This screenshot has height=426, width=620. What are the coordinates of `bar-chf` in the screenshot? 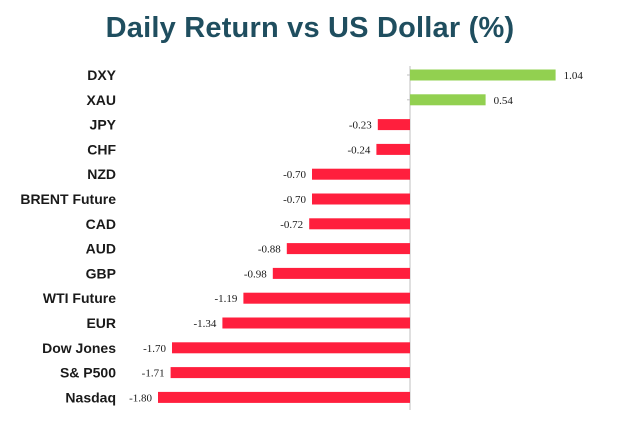 It's located at (393, 149).